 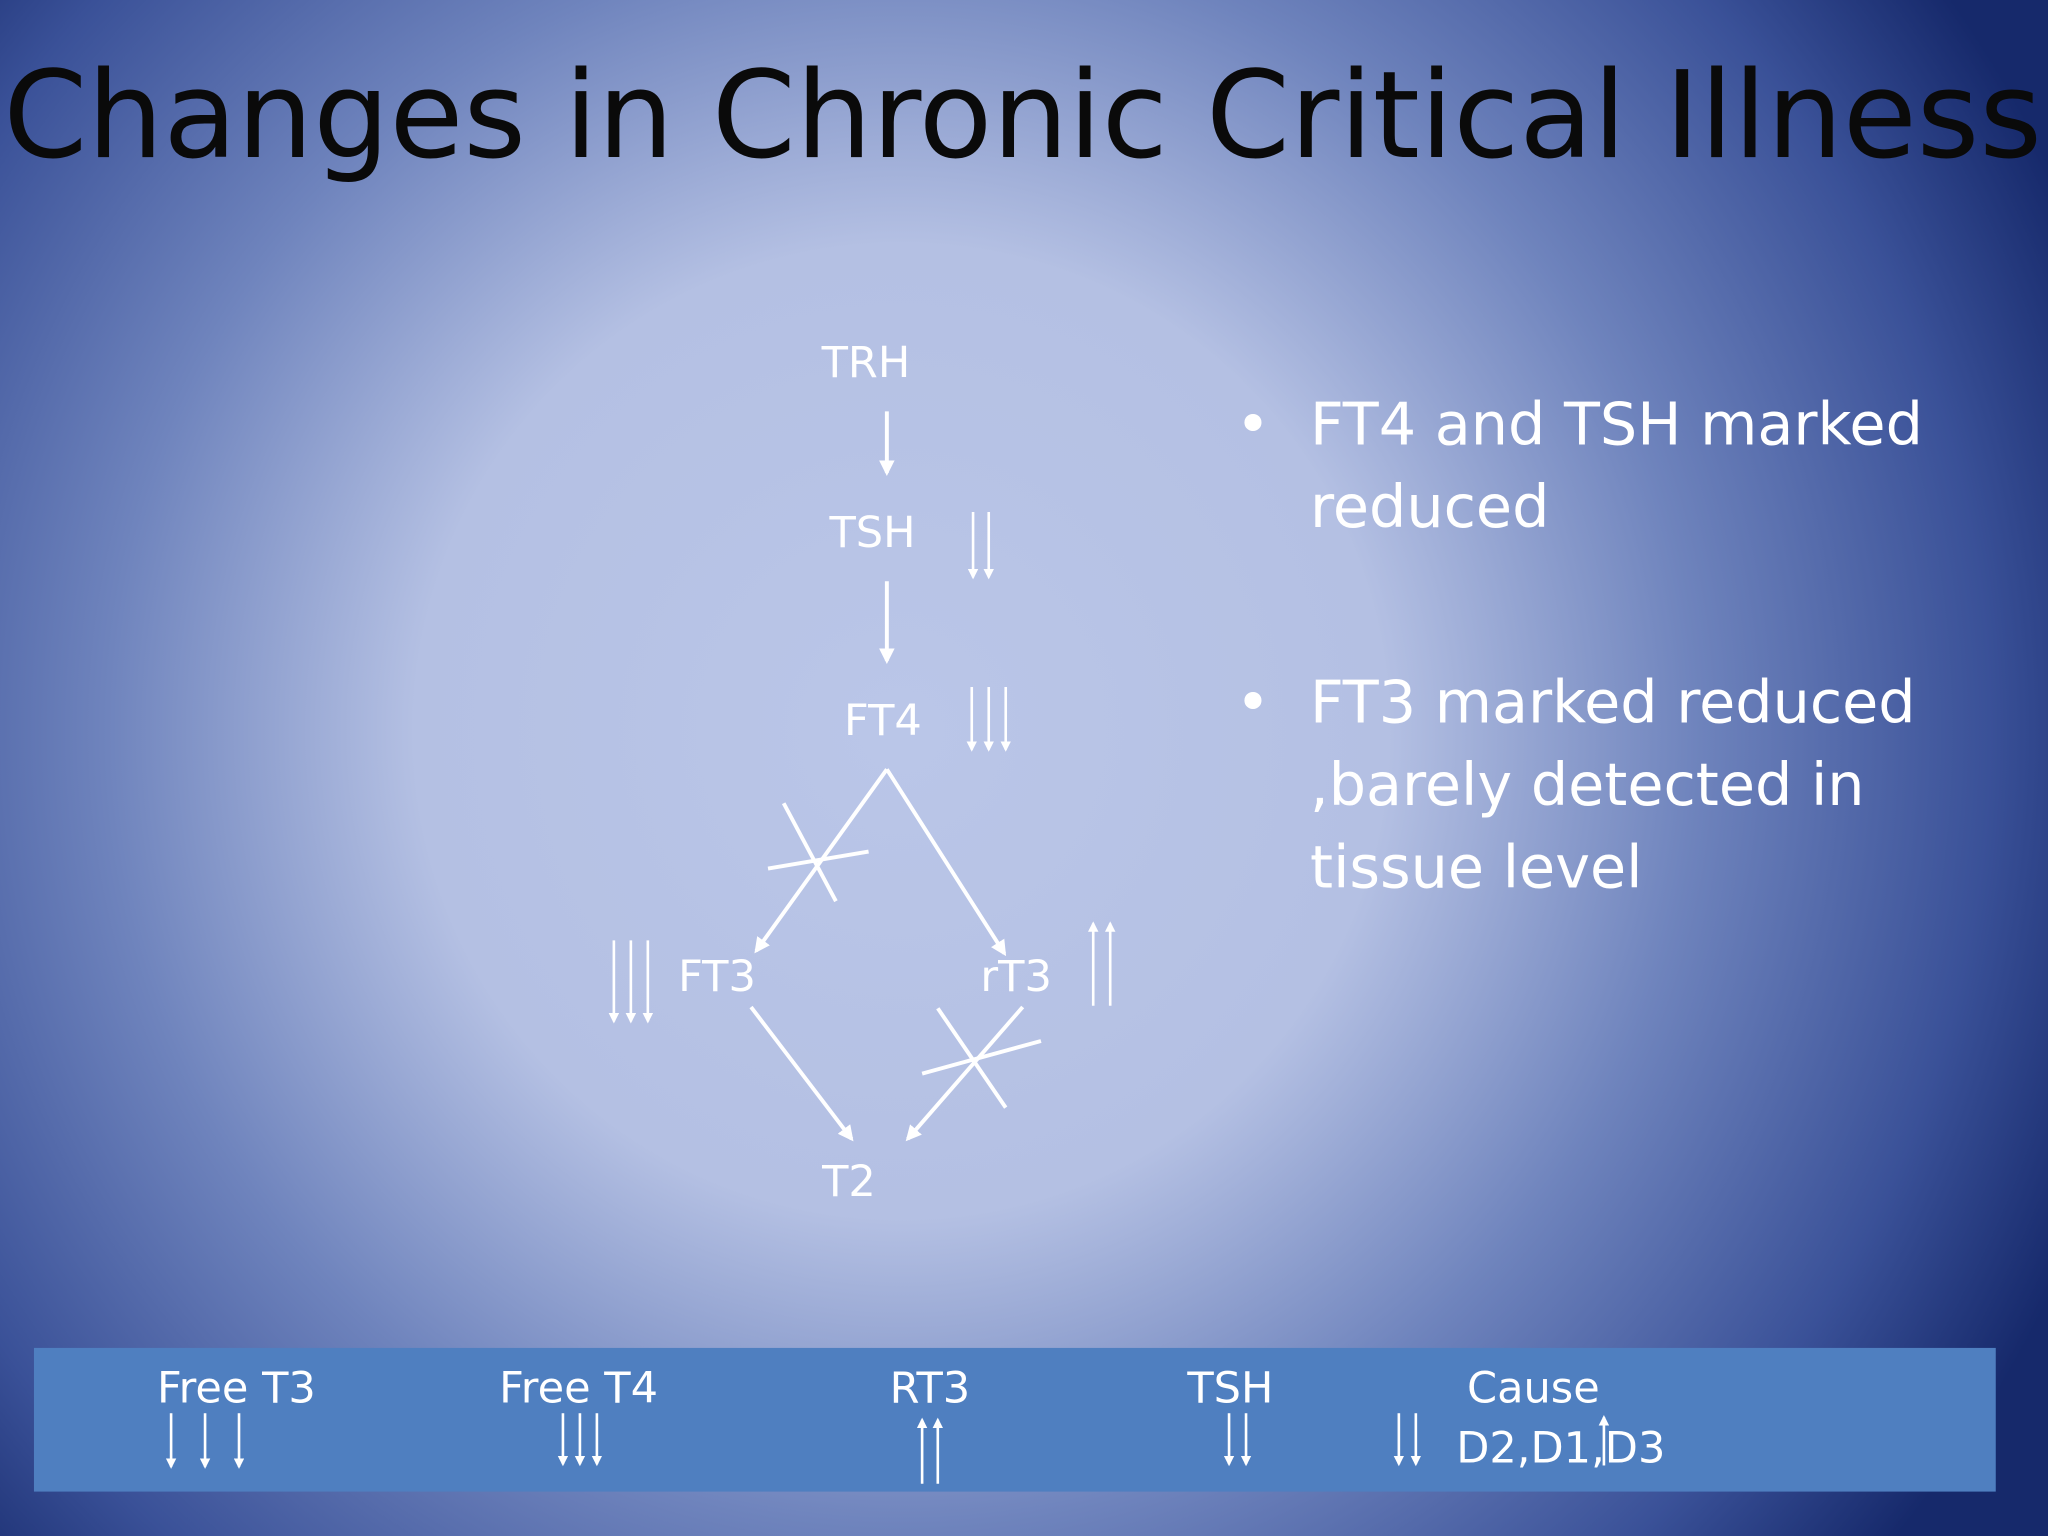 I want to click on bullet-text: ,barely detected in, so click(x=1587, y=784).